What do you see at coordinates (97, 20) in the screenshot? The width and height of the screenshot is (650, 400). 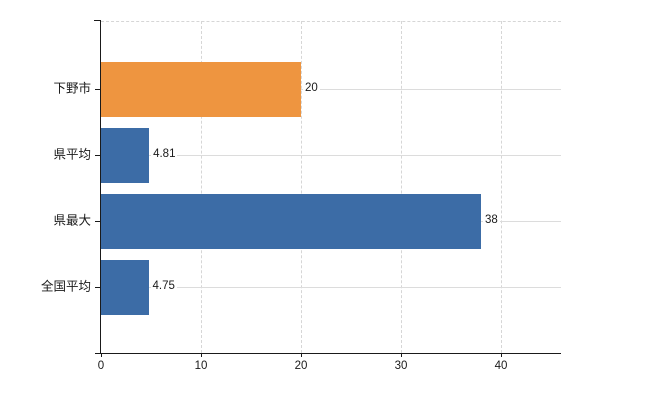 I see `y-axis-top-tick` at bounding box center [97, 20].